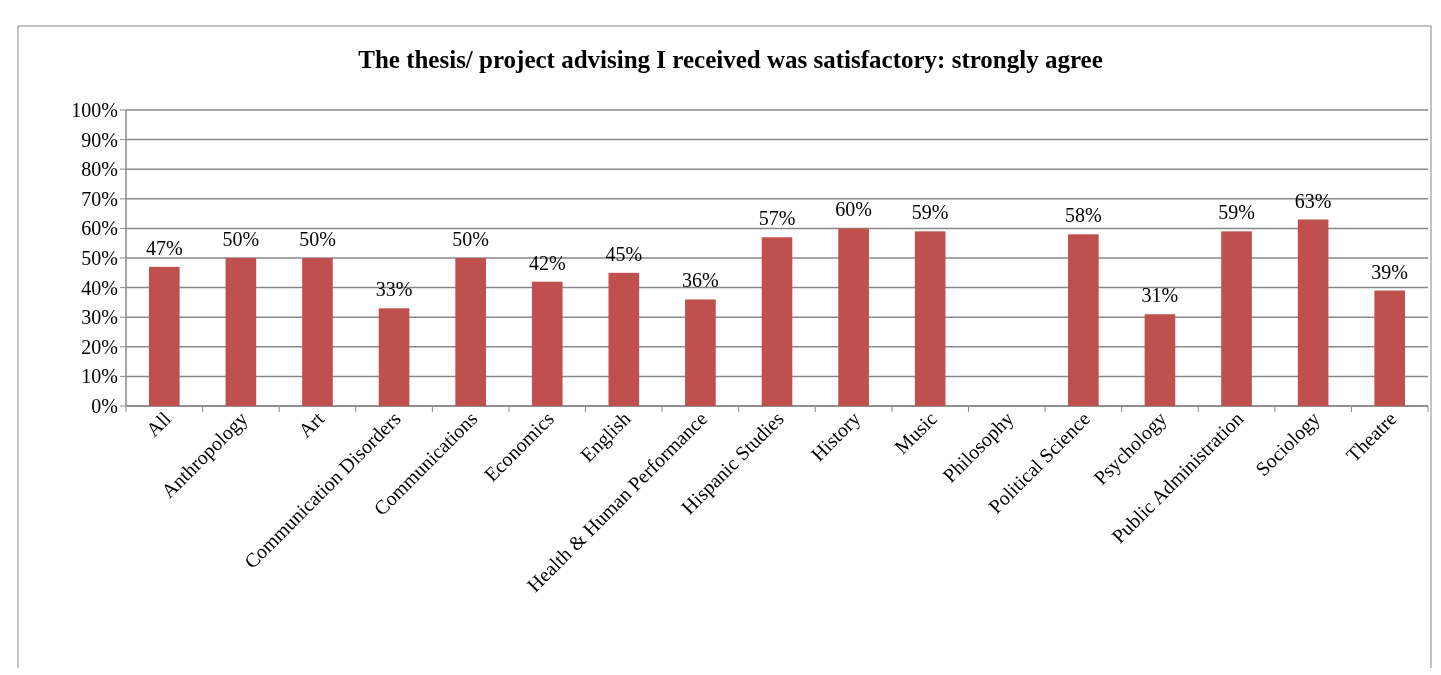 The width and height of the screenshot is (1441, 675). Describe the element at coordinates (104, 406) in the screenshot. I see `y-tick-label: 0%` at that location.